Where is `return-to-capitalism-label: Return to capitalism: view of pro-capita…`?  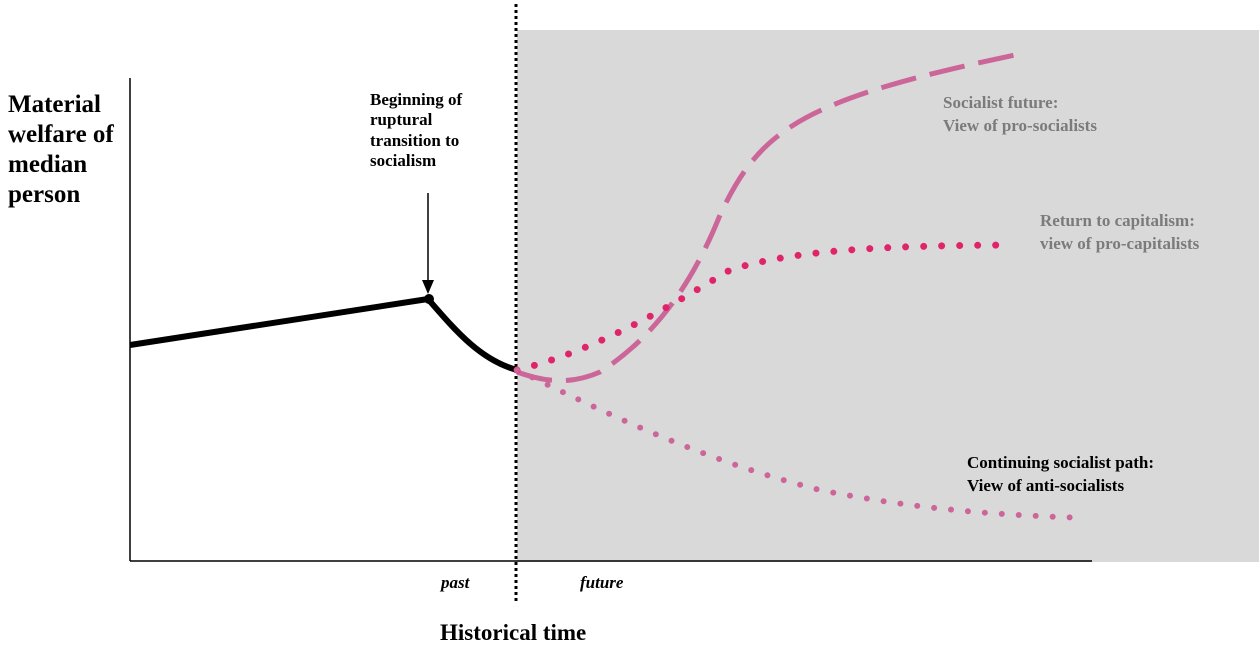
return-to-capitalism-label: Return to capitalism: view of pro-capita… is located at coordinates (1120, 232).